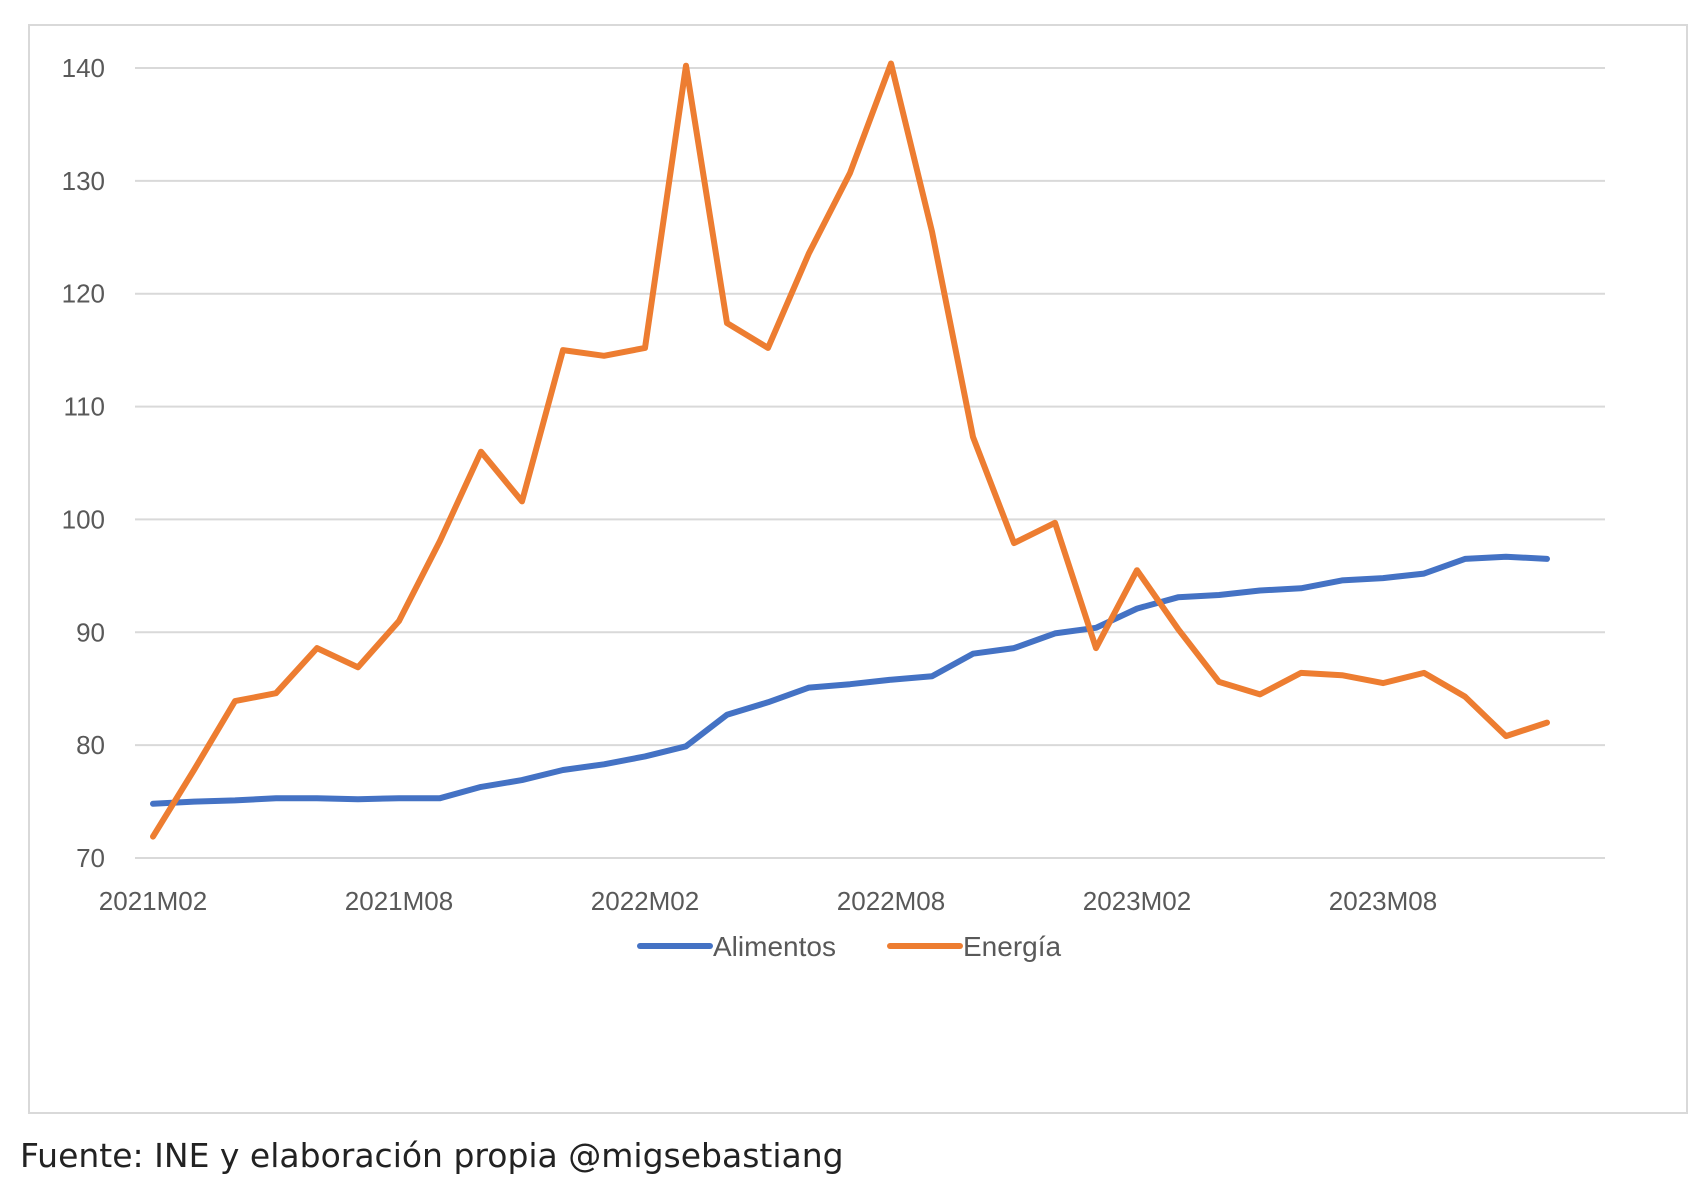 The height and width of the screenshot is (1193, 1706). I want to click on y-tick-label: 100, so click(83, 519).